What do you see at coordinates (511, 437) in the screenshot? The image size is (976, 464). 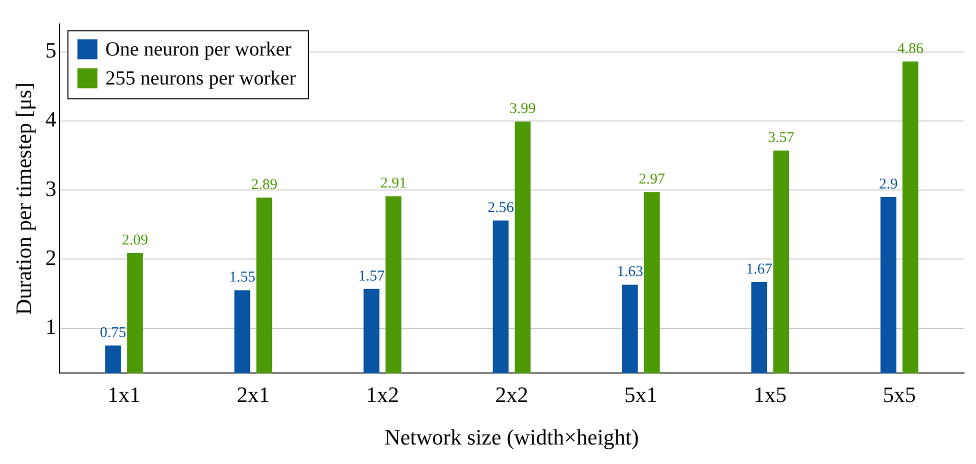 I see `x-axis-title: Network size (width×height)` at bounding box center [511, 437].